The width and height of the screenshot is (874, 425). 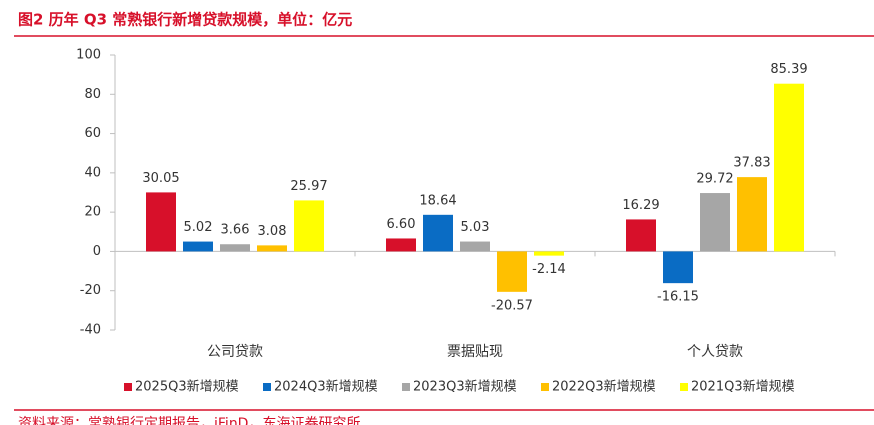 I want to click on data-label: 5.02, so click(x=198, y=227).